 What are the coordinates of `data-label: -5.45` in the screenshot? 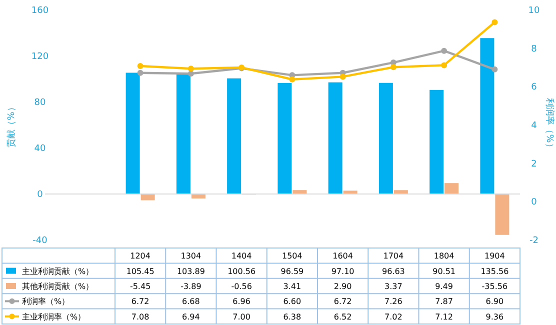 It's located at (140, 286).